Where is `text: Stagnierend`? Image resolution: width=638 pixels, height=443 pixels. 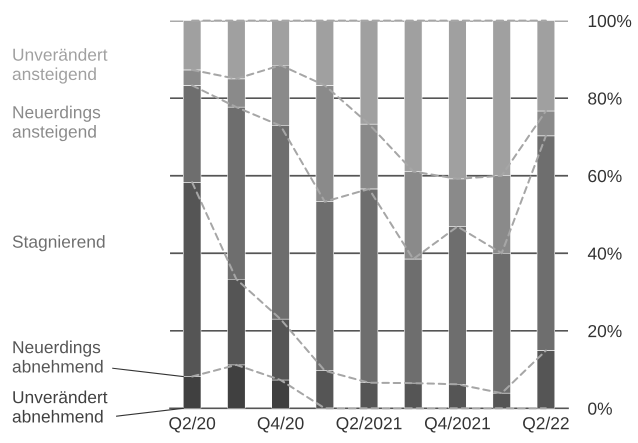 text: Stagnierend is located at coordinates (58, 243).